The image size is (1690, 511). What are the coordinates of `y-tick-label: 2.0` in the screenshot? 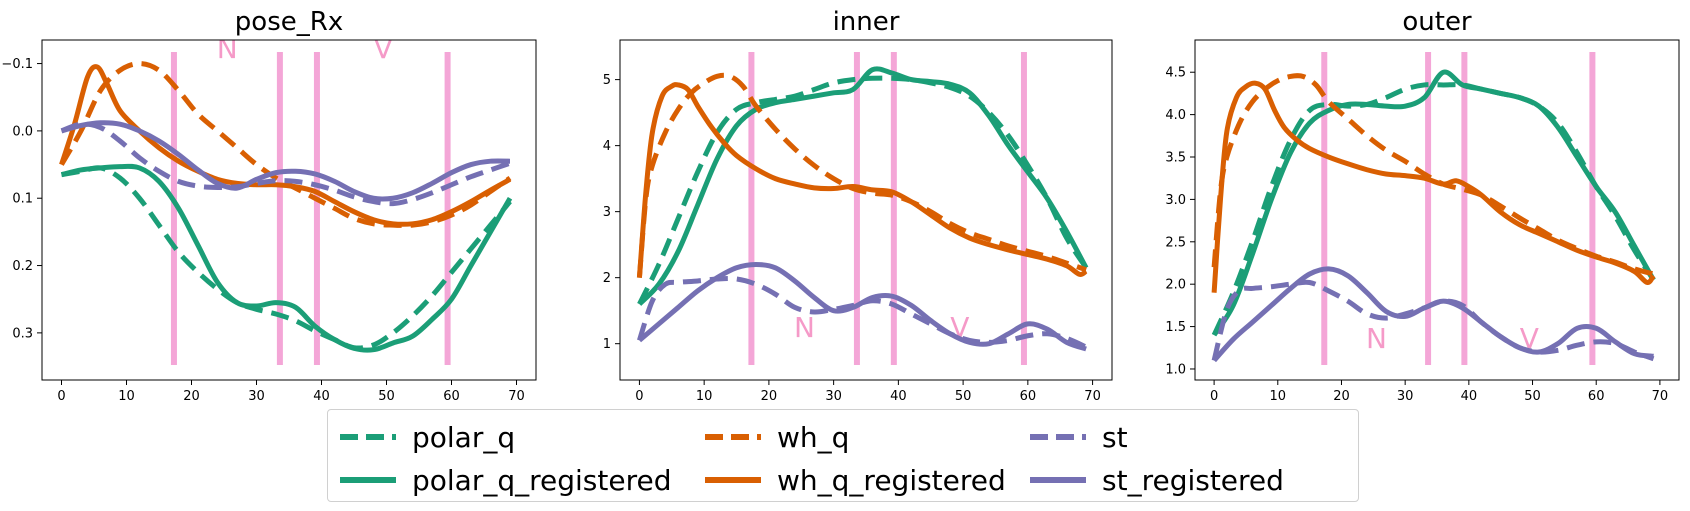 It's located at (1175, 285).